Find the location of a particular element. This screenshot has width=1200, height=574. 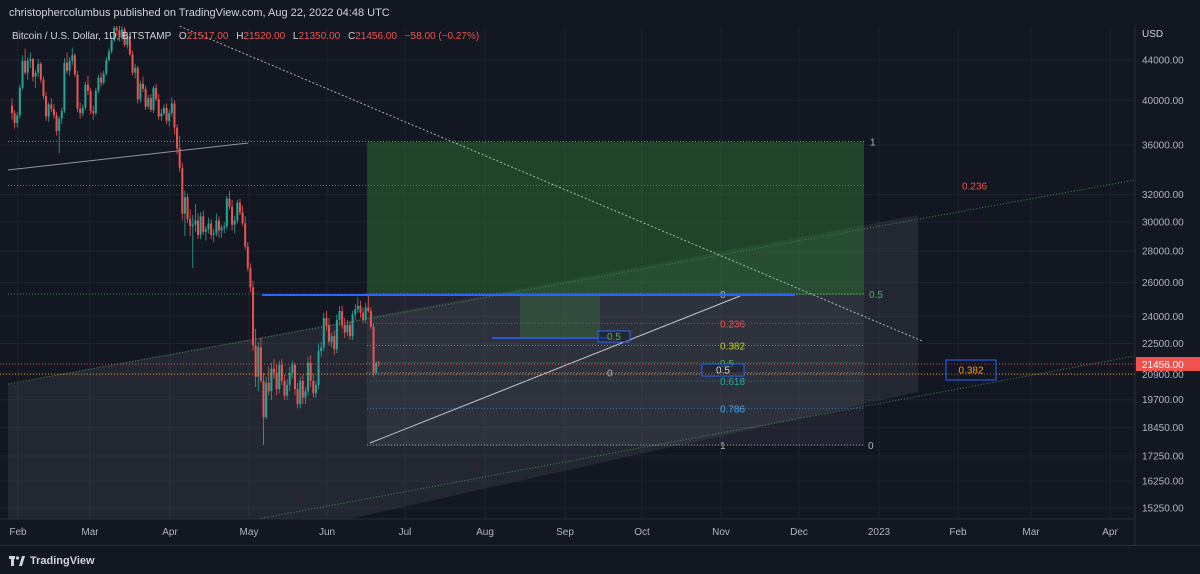

time-tick: May is located at coordinates (249, 532).